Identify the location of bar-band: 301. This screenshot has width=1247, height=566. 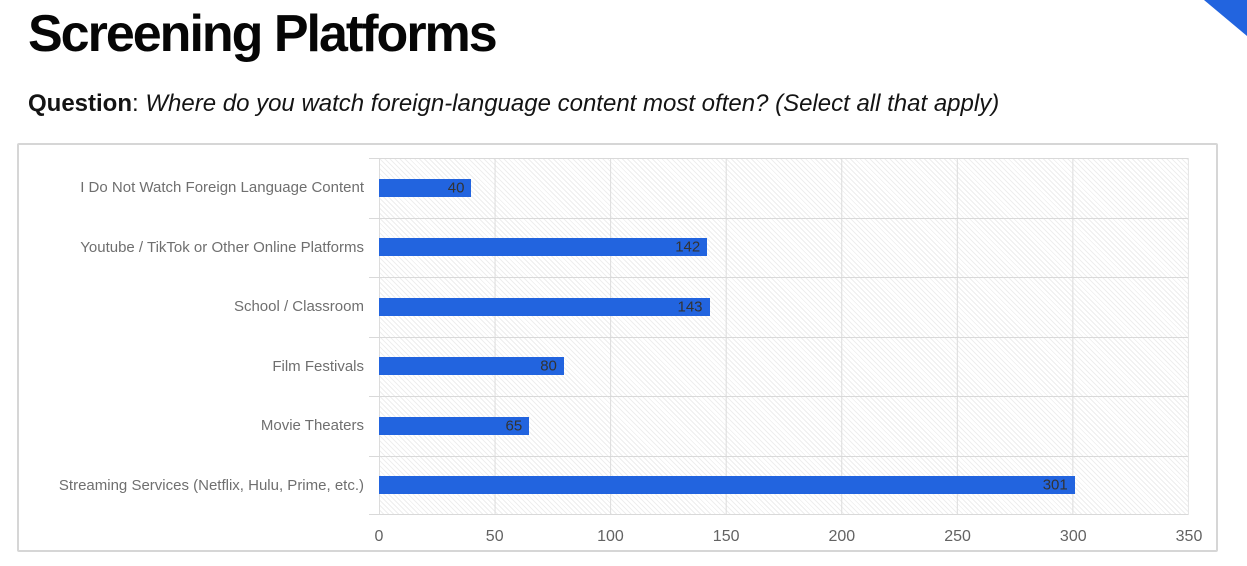
(783, 486).